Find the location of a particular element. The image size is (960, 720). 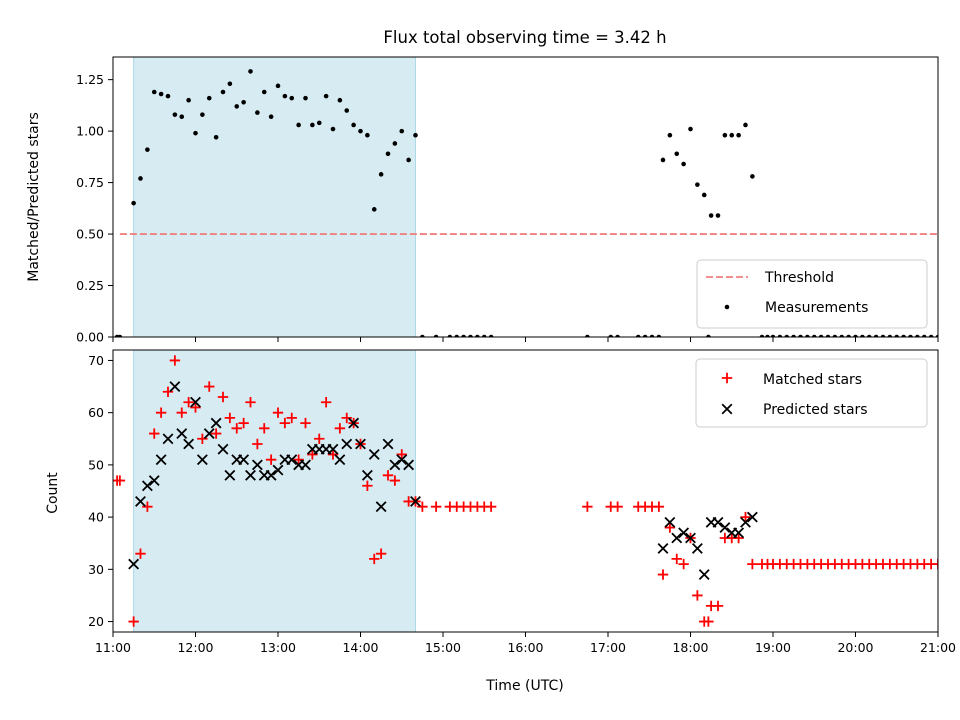

x-tick-label: 11:00 is located at coordinates (113, 647).